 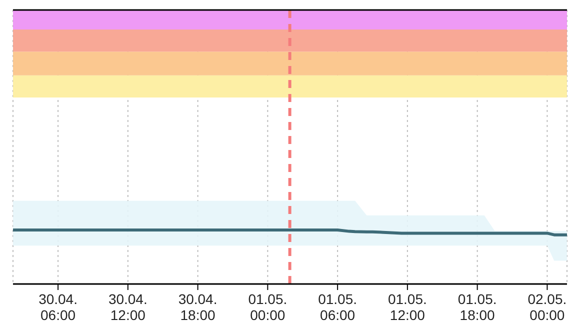 What do you see at coordinates (477, 307) in the screenshot?
I see `x-tick-label: 01.05. 18:00` at bounding box center [477, 307].